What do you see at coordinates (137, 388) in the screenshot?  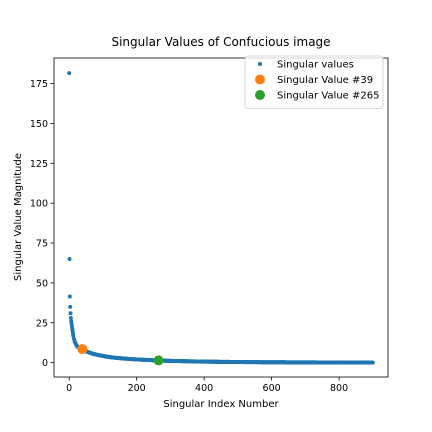 I see `x-tick-label: 200` at bounding box center [137, 388].